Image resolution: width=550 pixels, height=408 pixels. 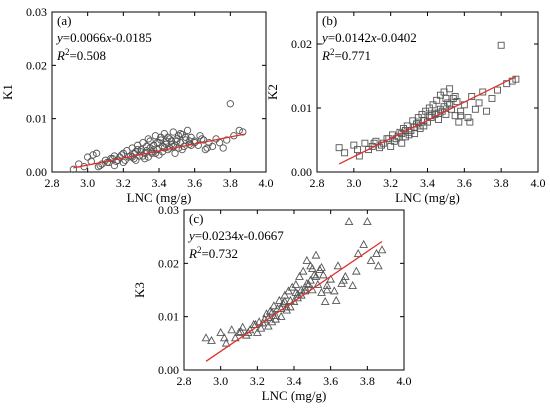 What do you see at coordinates (349, 37) in the screenshot?
I see `equation-slope: =0.0142` at bounding box center [349, 37].